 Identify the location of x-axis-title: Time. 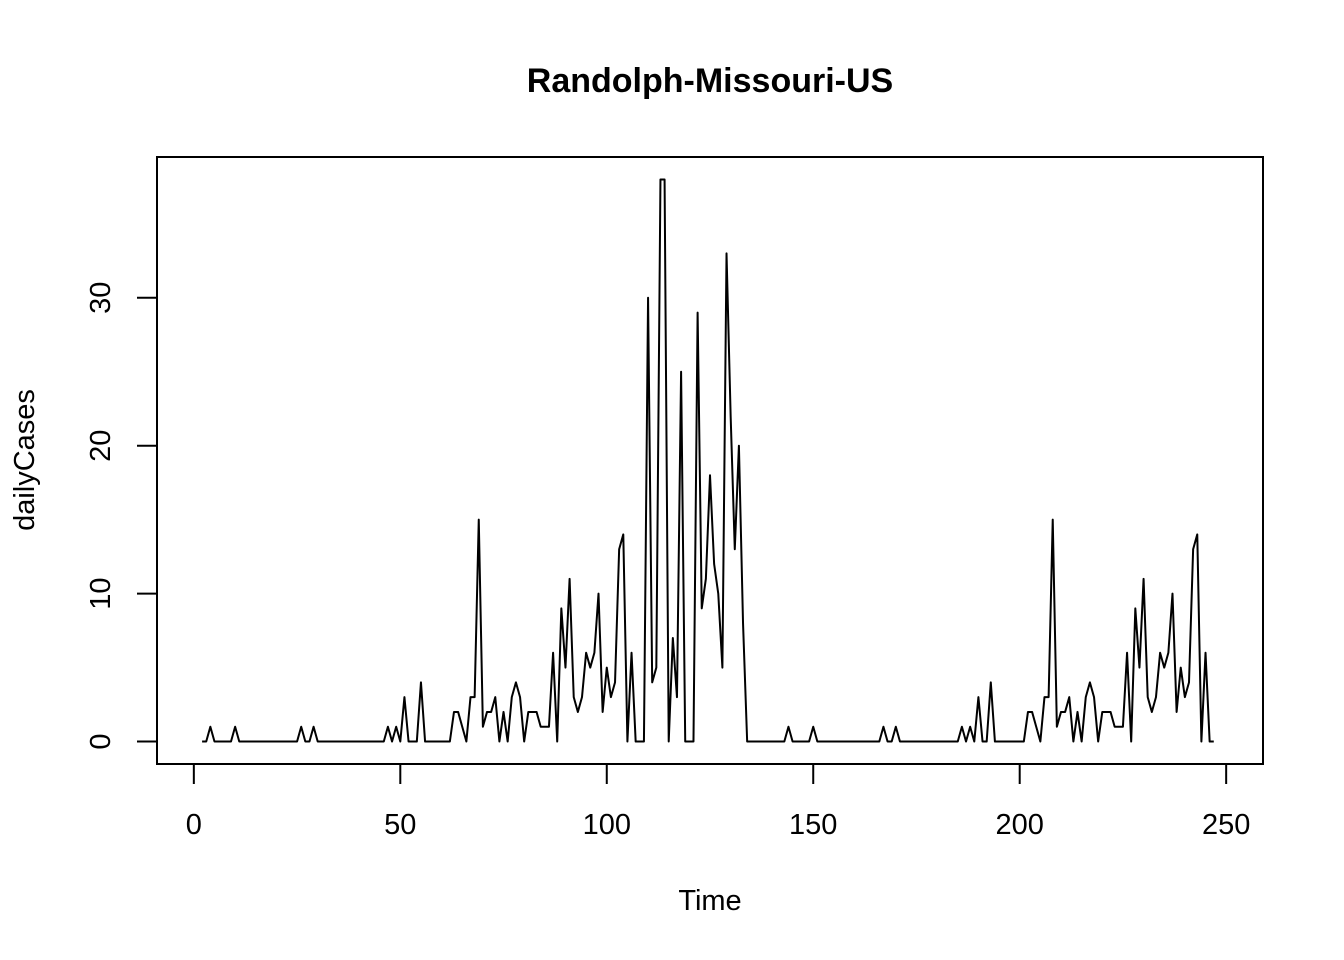
(709, 901).